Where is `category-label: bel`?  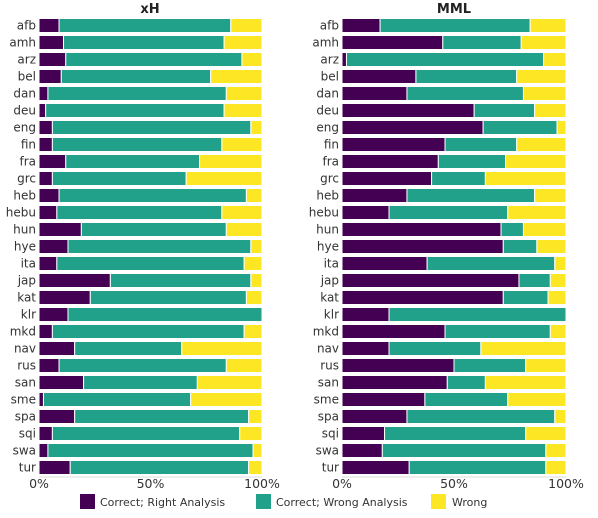
category-label: bel is located at coordinates (330, 77).